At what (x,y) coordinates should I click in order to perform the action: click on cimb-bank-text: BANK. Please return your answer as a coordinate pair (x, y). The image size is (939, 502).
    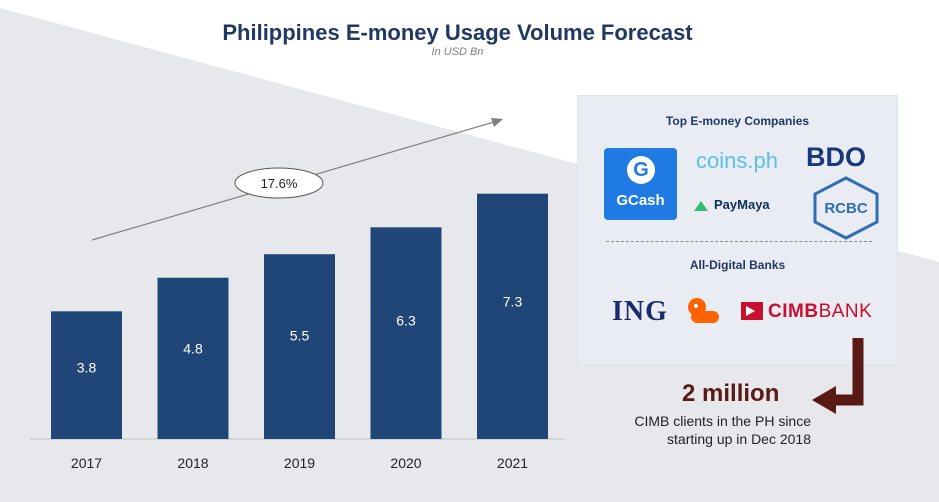
    Looking at the image, I should click on (845, 311).